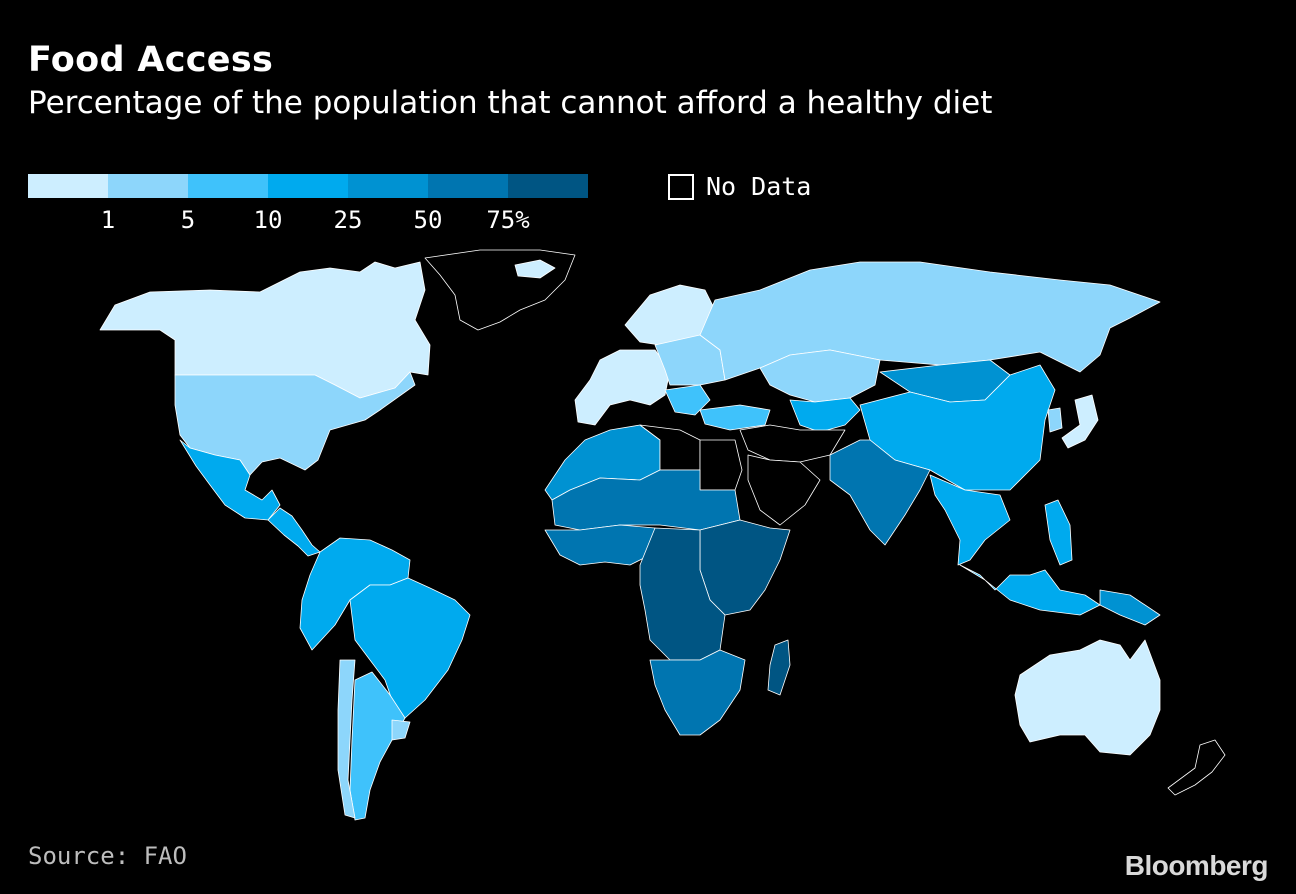  What do you see at coordinates (970, 520) in the screenshot?
I see `region-southeast-asia` at bounding box center [970, 520].